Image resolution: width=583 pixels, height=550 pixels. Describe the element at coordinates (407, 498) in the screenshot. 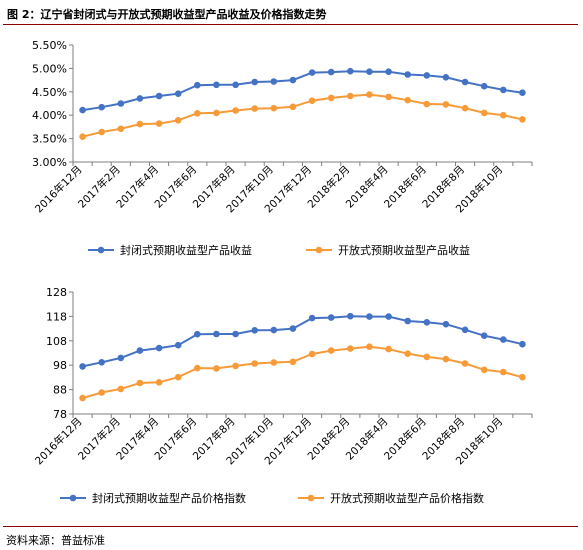

I see `legend-label: 开放式预期收益型产品价格指数` at that location.